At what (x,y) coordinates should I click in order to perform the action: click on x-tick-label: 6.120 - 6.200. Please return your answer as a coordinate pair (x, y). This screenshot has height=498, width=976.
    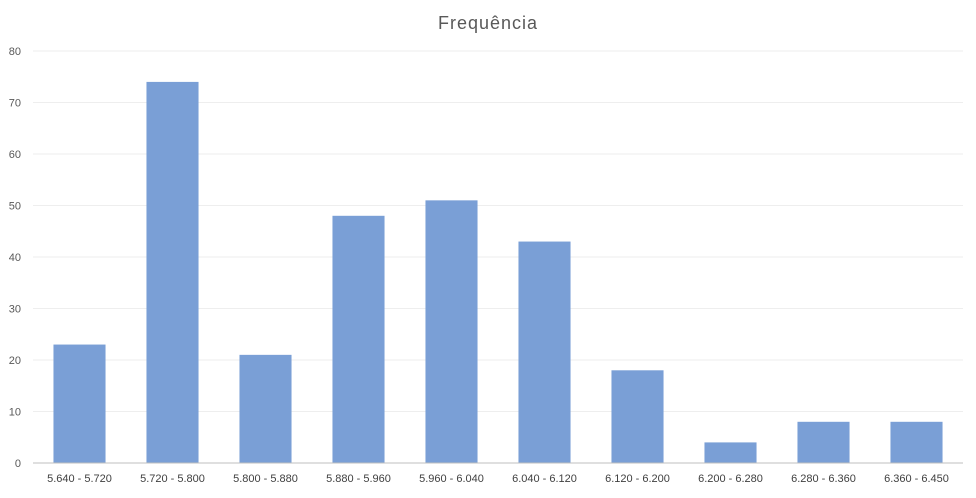
    Looking at the image, I should click on (637, 479).